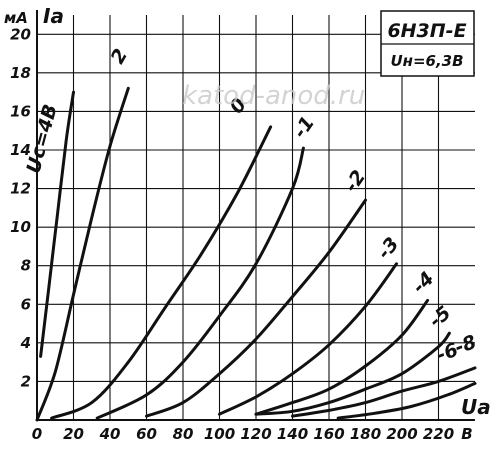 Image resolution: width=500 pixels, height=453 pixels. What do you see at coordinates (53, 16) in the screenshot?
I see `y-axis-label: Ia` at bounding box center [53, 16].